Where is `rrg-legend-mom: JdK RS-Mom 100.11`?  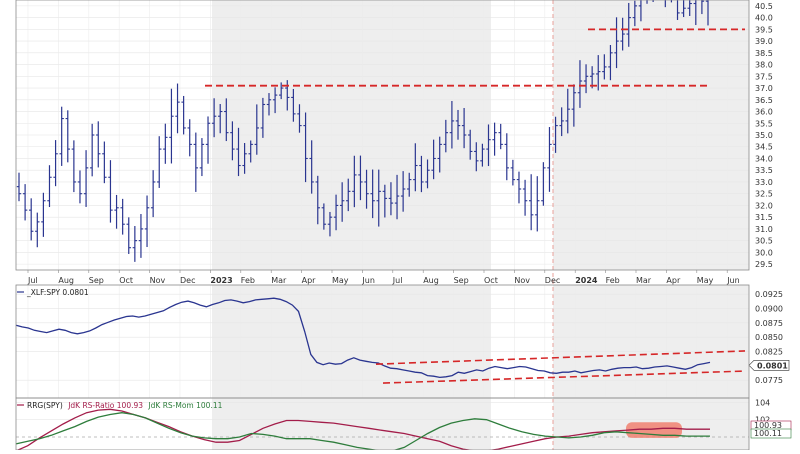
rrg-legend-mom: JdK RS-Mom 100.11 is located at coordinates (184, 405).